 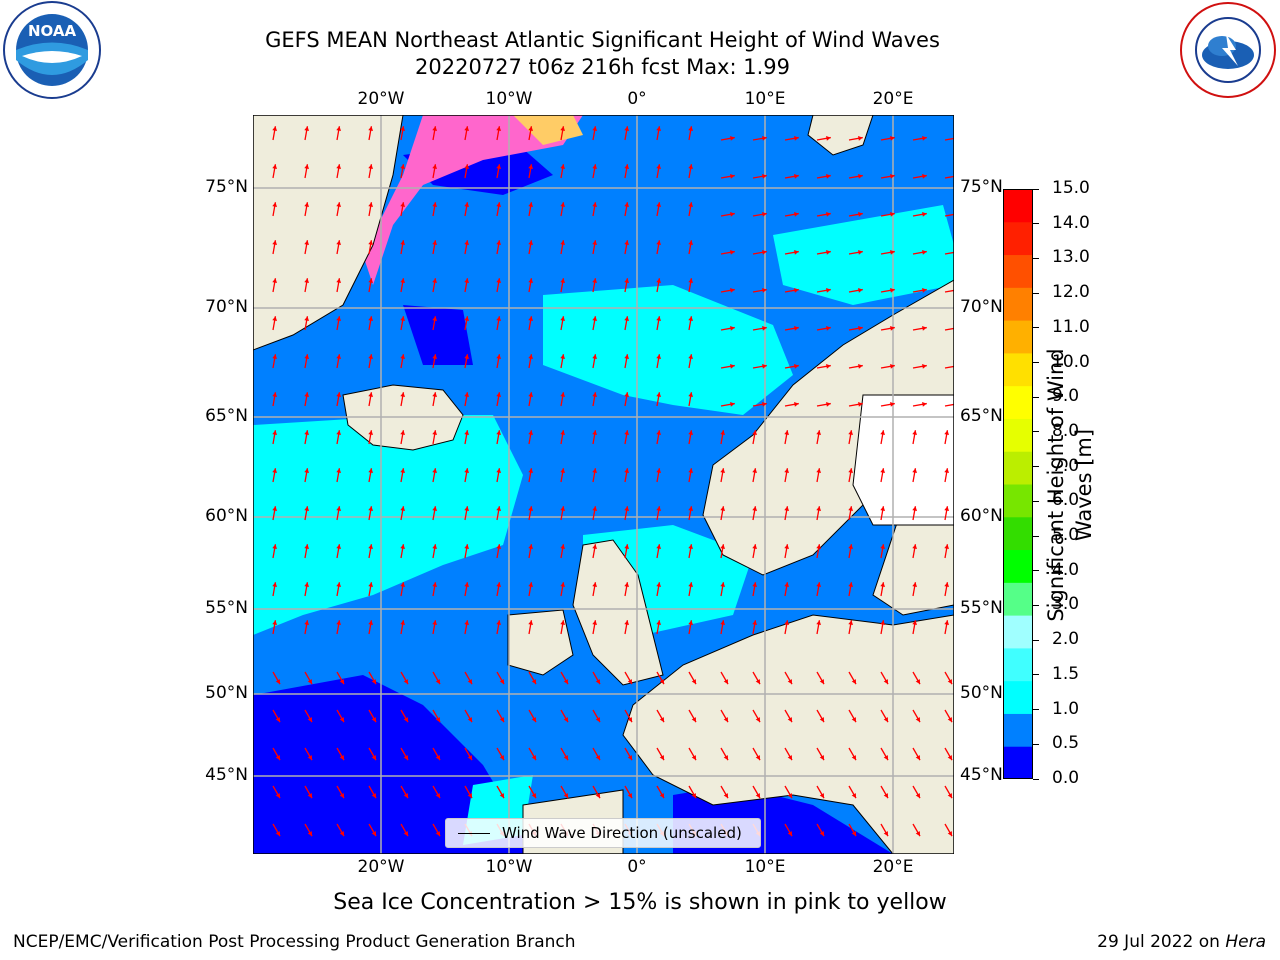 What do you see at coordinates (474, 833) in the screenshot?
I see `legend-line-swatch` at bounding box center [474, 833].